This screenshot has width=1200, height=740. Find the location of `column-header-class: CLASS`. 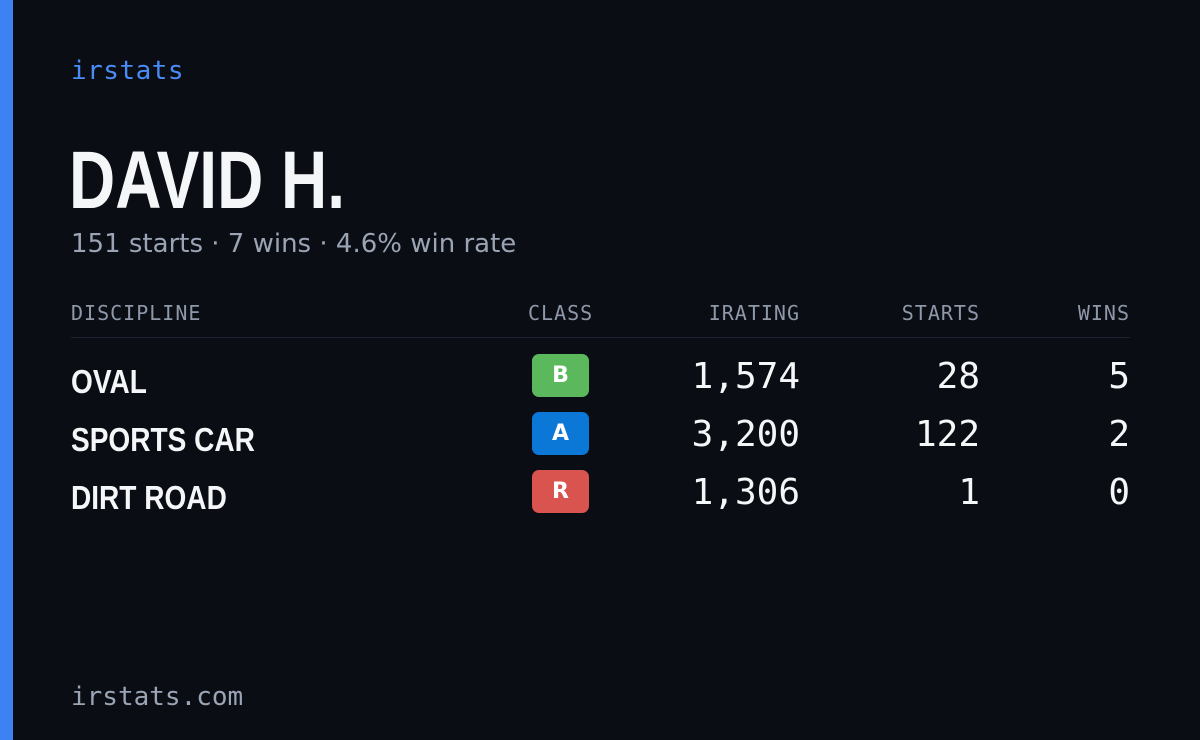

column-header-class: CLASS is located at coordinates (561, 313).